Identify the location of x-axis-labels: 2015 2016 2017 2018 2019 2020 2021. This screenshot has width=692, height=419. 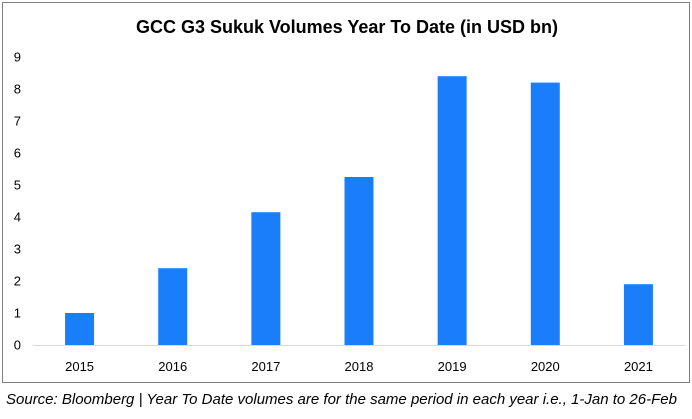
(359, 366).